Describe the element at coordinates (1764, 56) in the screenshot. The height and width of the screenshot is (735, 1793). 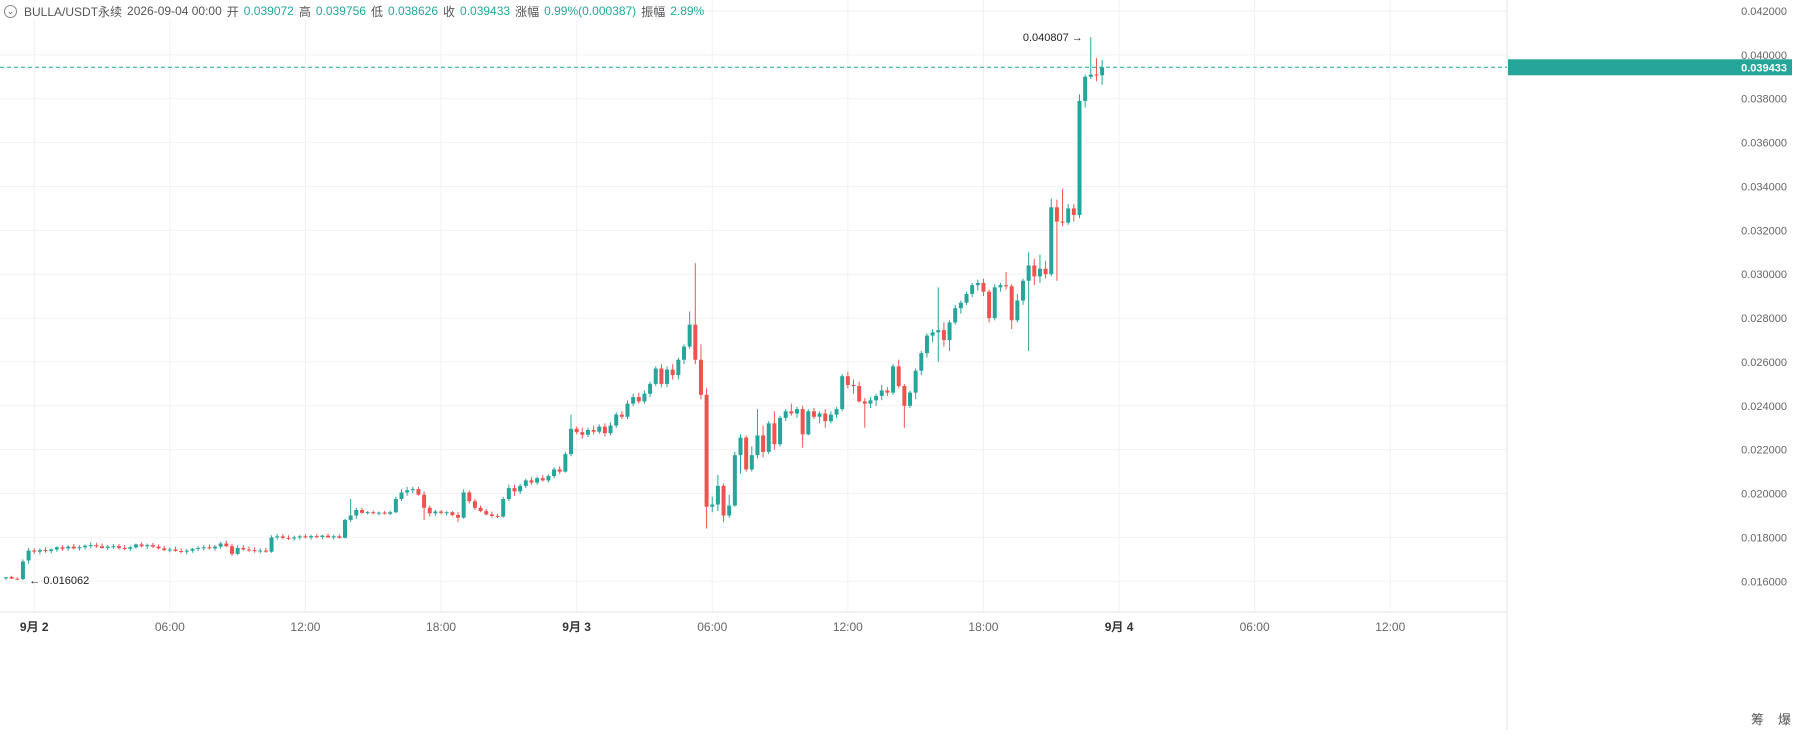
I see `y-tick-label: 0.040000` at that location.